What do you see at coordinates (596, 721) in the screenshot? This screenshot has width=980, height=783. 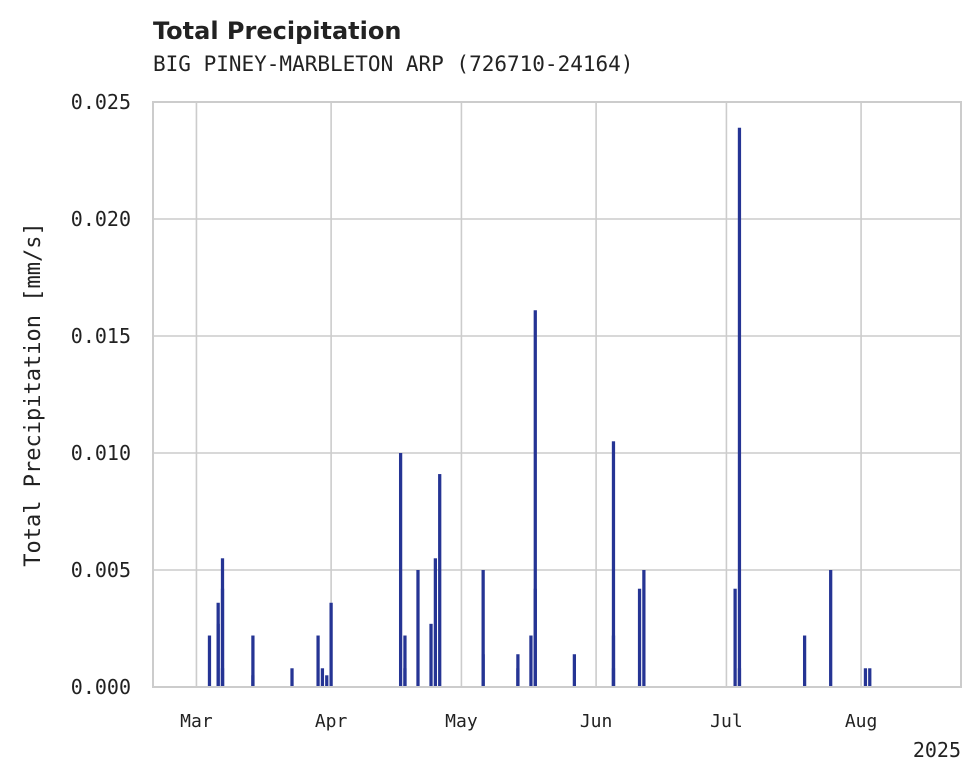 I see `x-tick-label: Jun` at bounding box center [596, 721].